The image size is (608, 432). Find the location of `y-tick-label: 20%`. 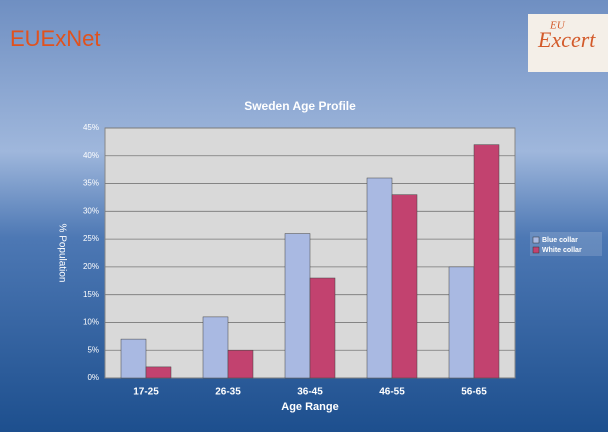

y-tick-label: 20% is located at coordinates (91, 266).